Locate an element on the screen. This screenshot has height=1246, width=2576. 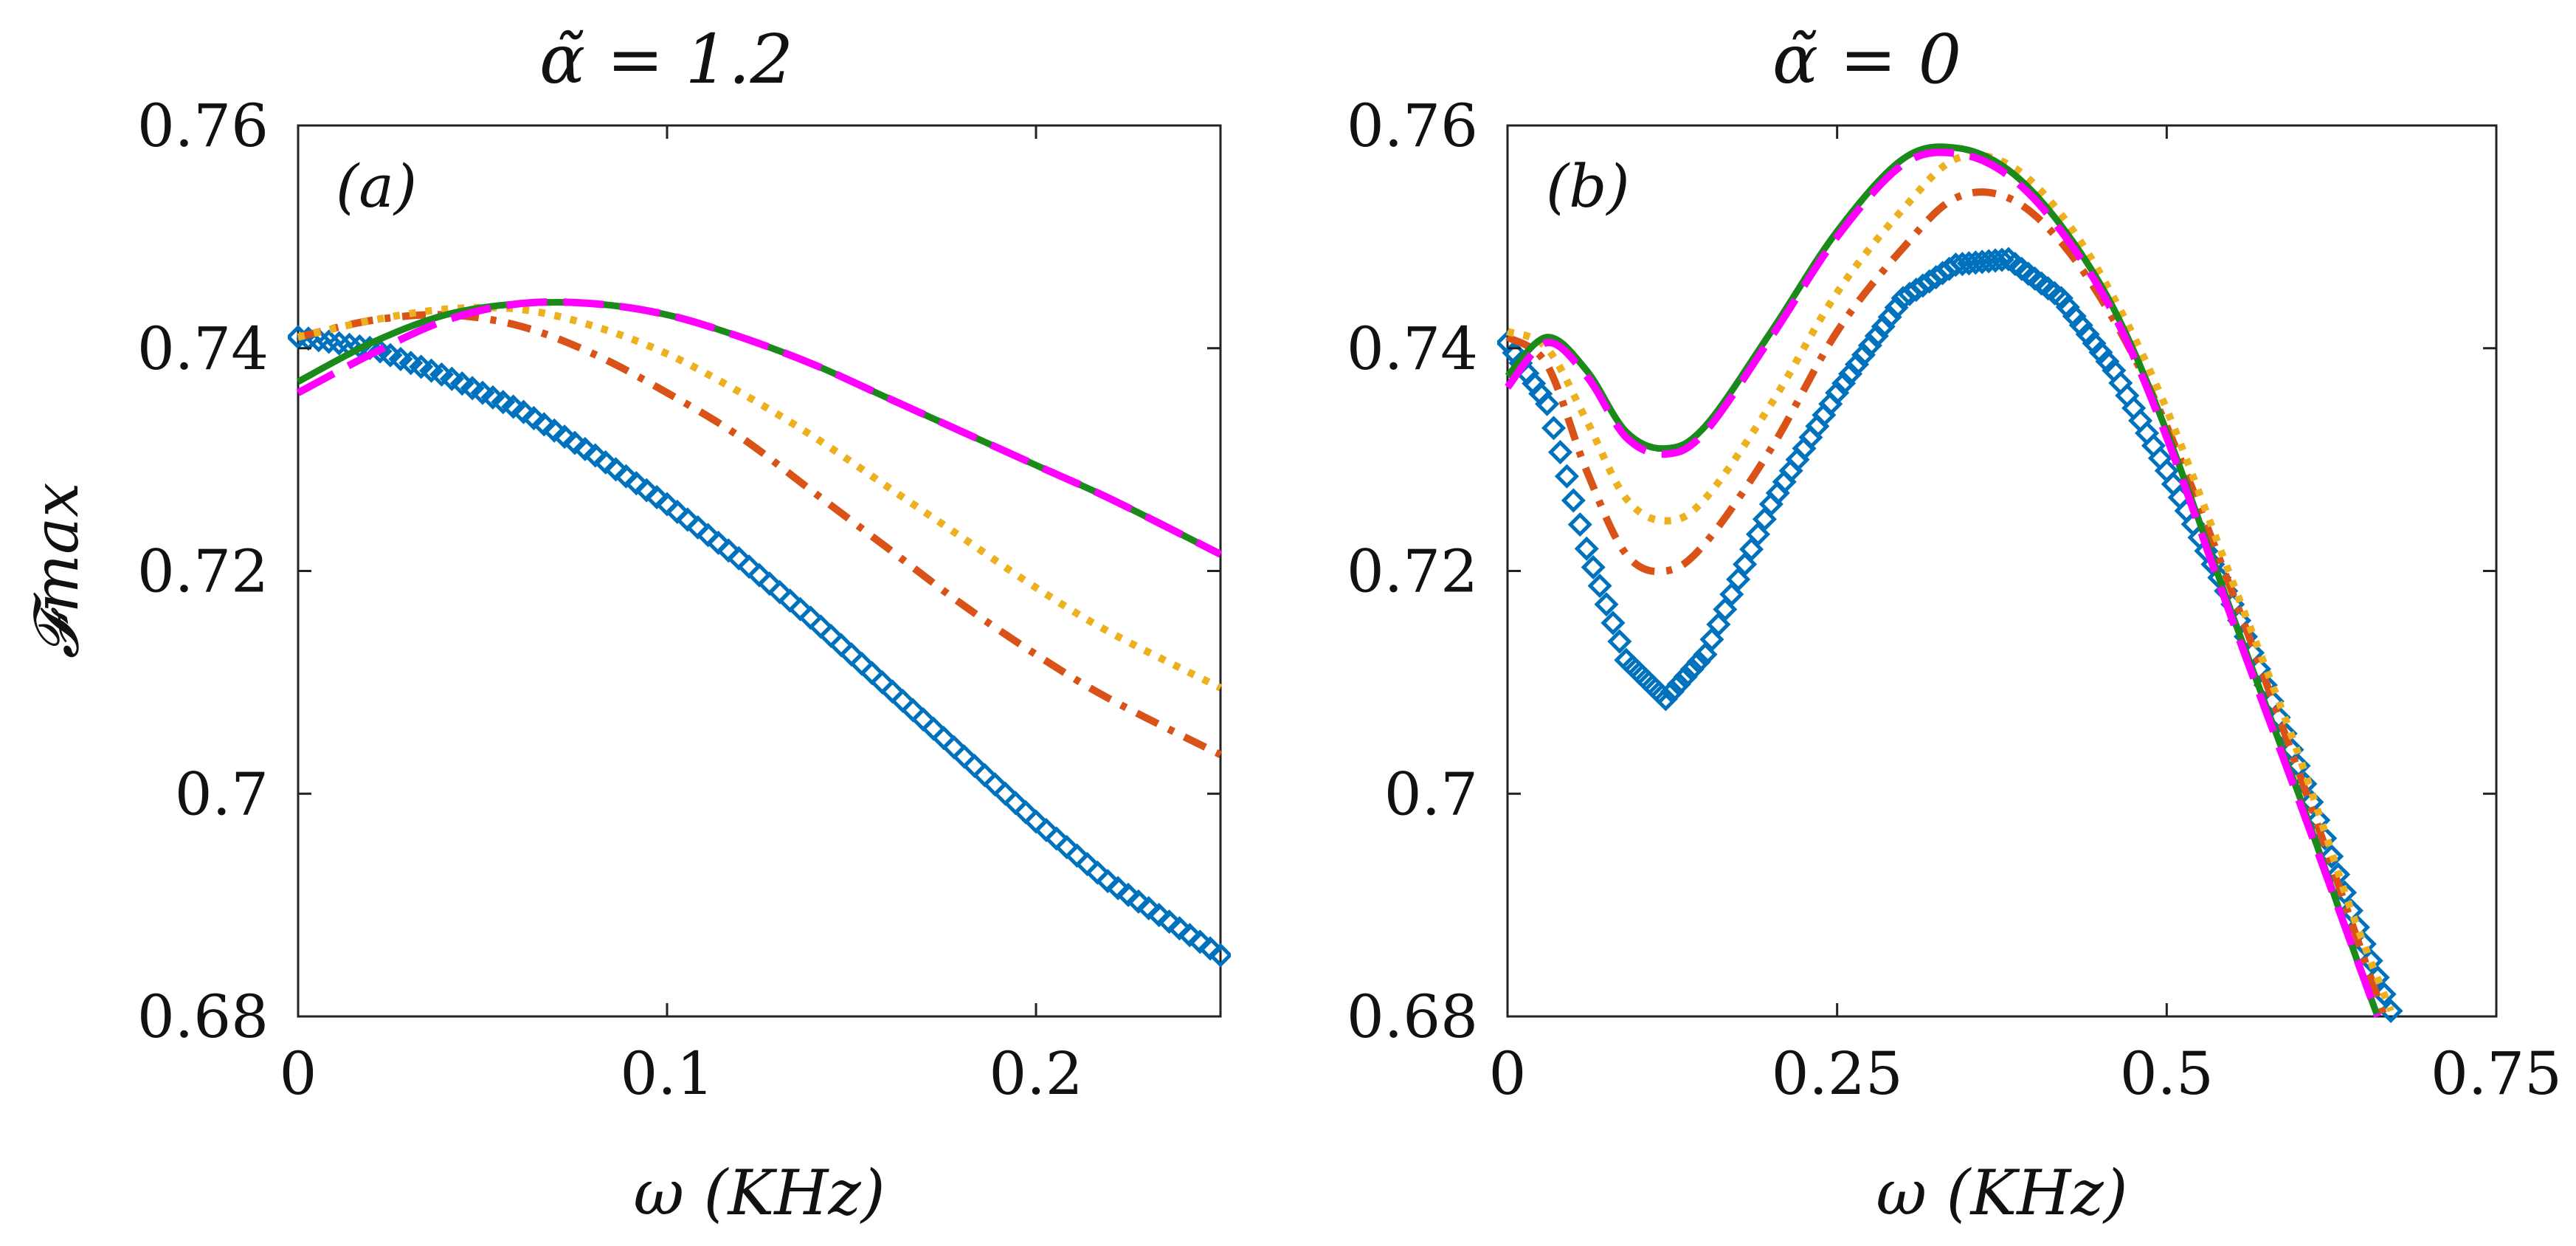
panel-a-y-tick-label: 0.7 is located at coordinates (222, 794).